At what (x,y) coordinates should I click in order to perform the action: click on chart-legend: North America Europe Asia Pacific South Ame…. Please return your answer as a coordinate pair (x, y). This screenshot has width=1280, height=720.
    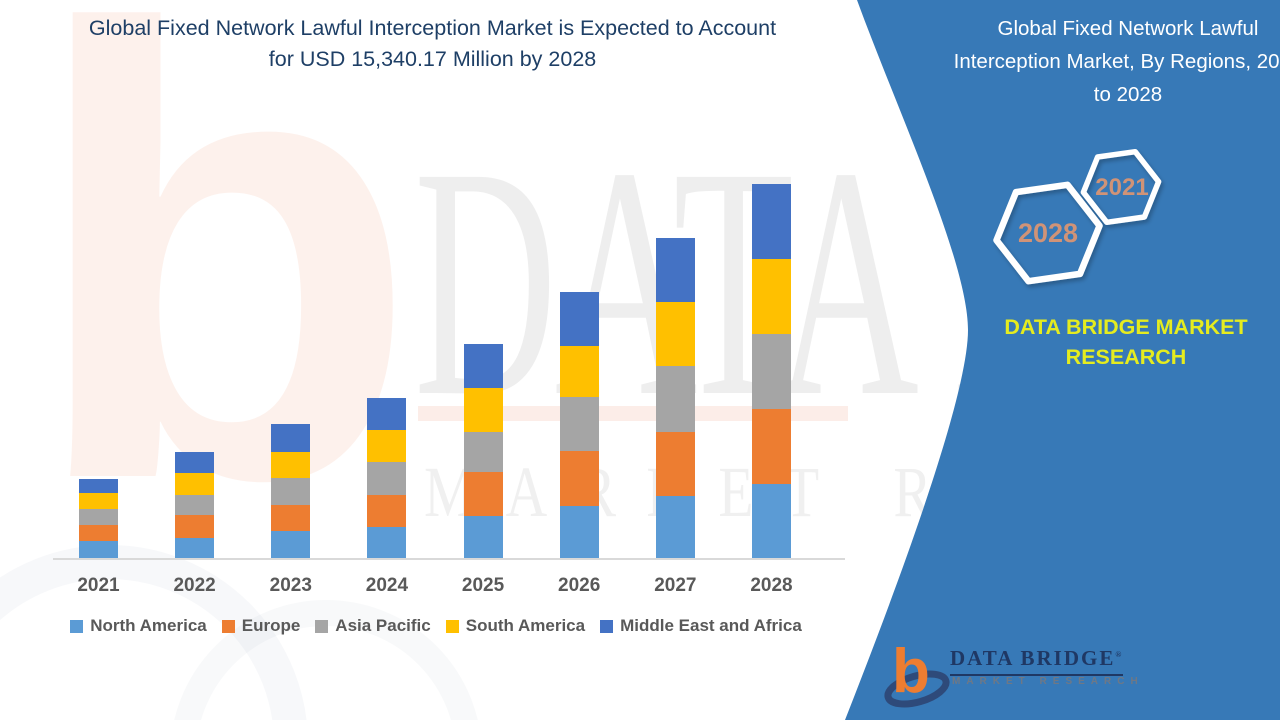
    Looking at the image, I should click on (436, 626).